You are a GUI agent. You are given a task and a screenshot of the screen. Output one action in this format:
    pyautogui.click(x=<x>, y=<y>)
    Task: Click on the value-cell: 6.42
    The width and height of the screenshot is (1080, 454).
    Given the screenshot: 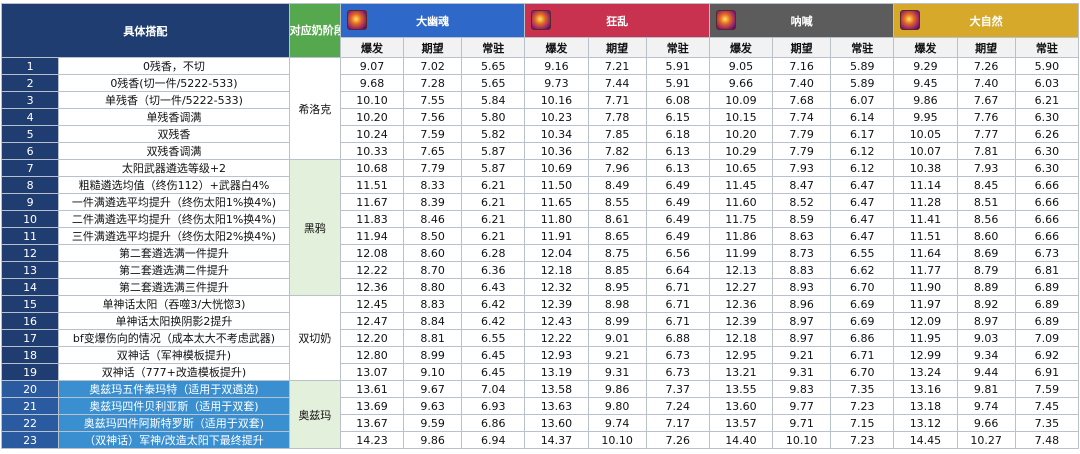 What is the action you would take?
    pyautogui.click(x=493, y=321)
    